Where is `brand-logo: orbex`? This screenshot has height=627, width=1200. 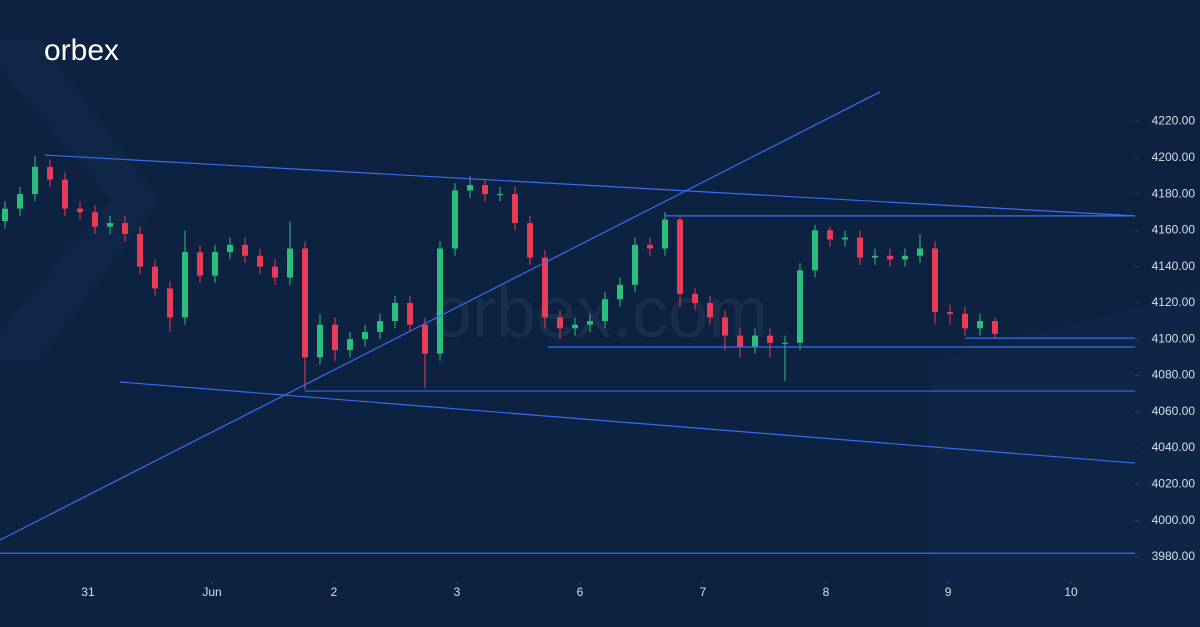
brand-logo: orbex is located at coordinates (81, 50).